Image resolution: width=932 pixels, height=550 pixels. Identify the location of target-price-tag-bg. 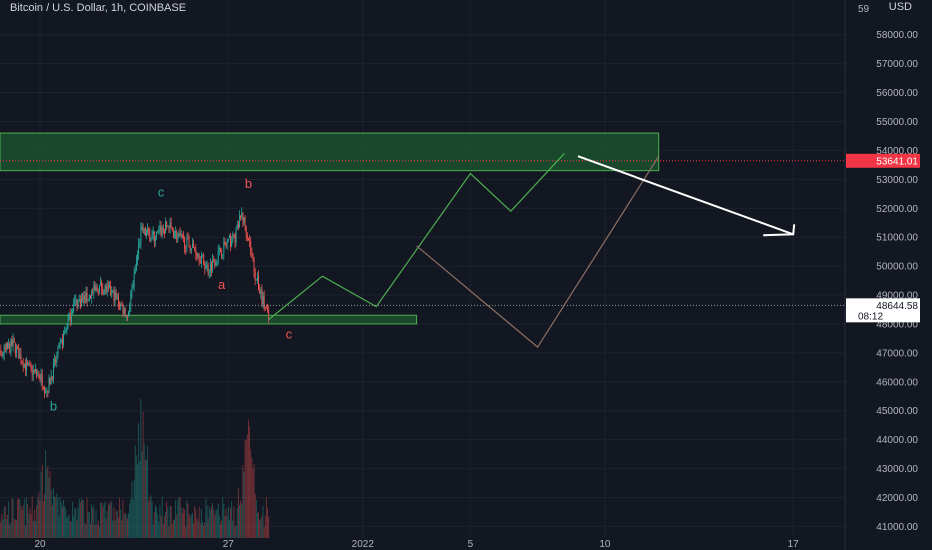
(883, 160).